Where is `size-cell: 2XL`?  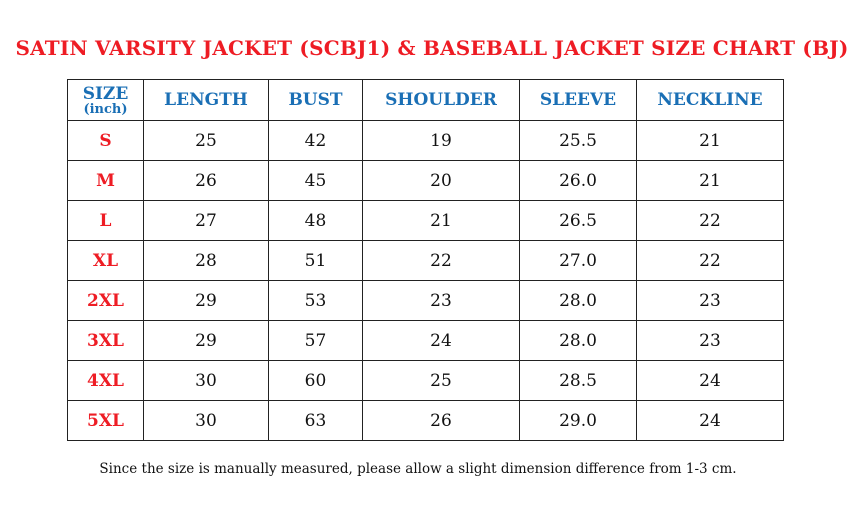 size-cell: 2XL is located at coordinates (105, 300).